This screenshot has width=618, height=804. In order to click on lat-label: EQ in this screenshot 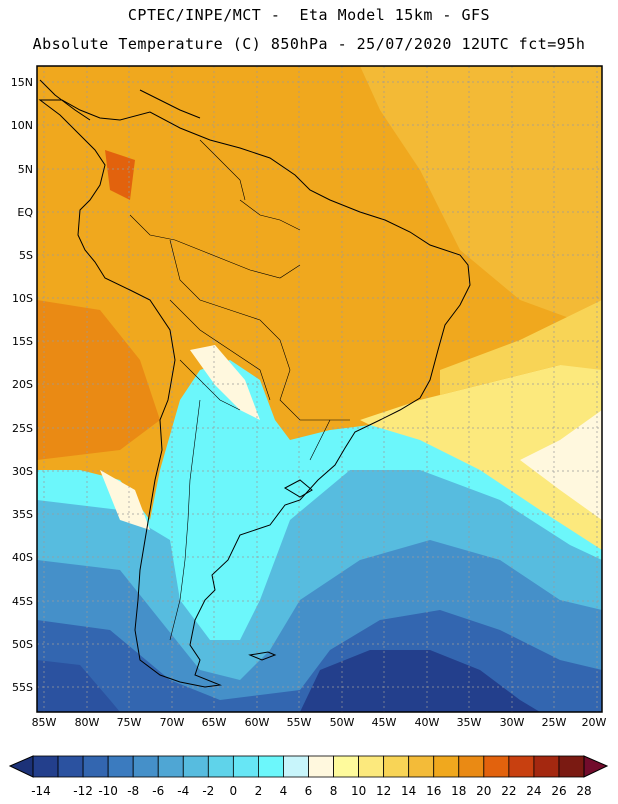, I will do `click(25, 212)`.